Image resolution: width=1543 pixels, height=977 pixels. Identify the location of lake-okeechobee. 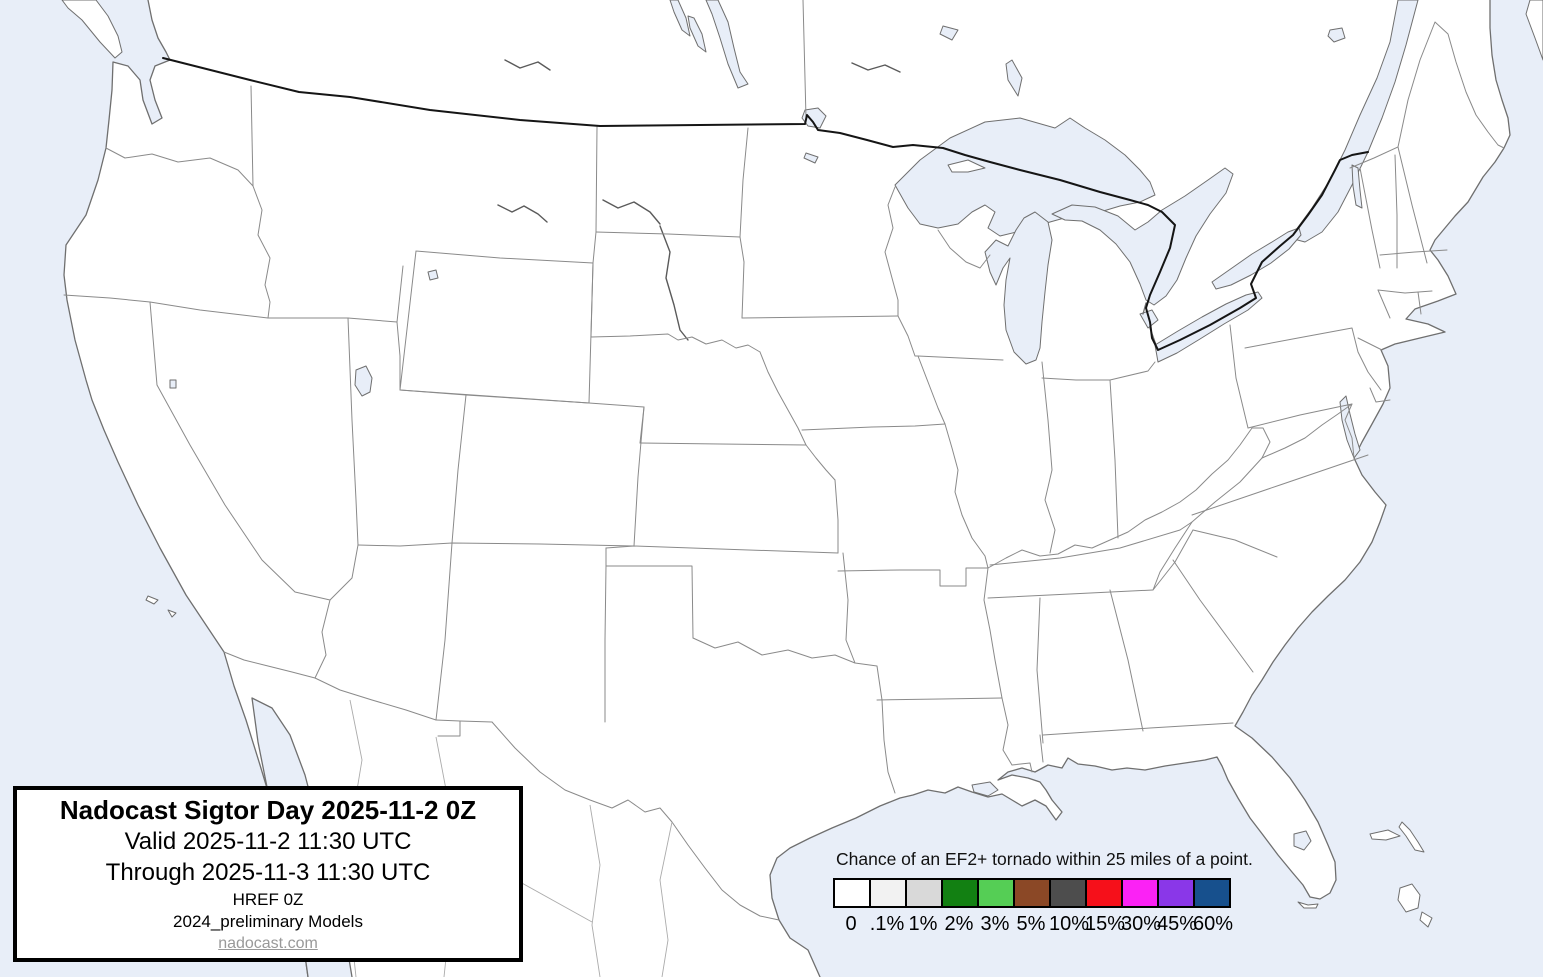
(1302, 840).